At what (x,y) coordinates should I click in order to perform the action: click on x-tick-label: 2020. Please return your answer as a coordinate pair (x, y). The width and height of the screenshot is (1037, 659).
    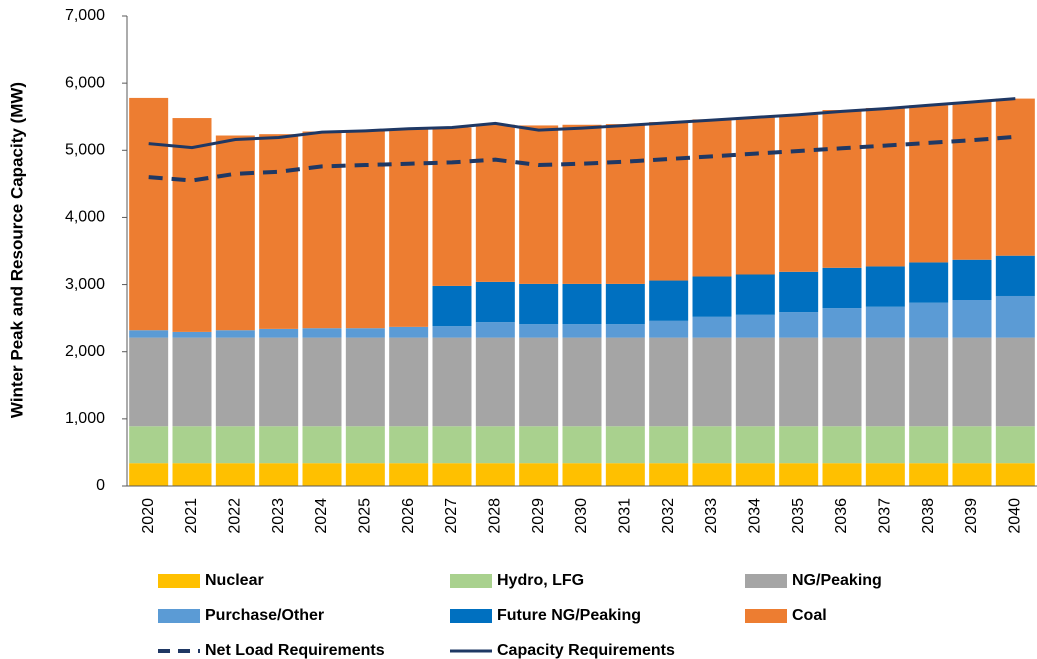
    Looking at the image, I should click on (148, 516).